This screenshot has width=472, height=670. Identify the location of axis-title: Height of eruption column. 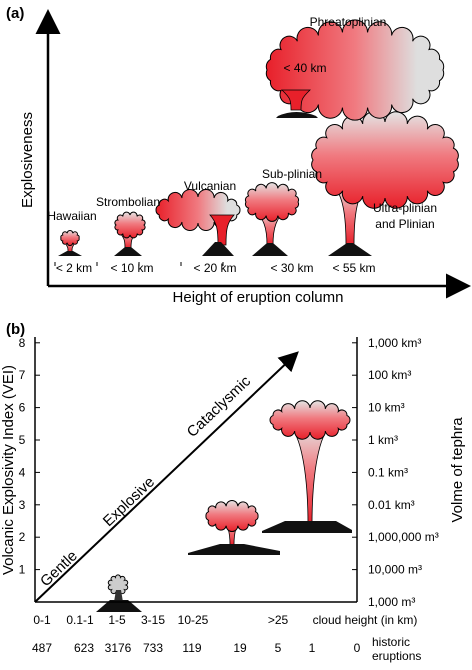
(258, 297).